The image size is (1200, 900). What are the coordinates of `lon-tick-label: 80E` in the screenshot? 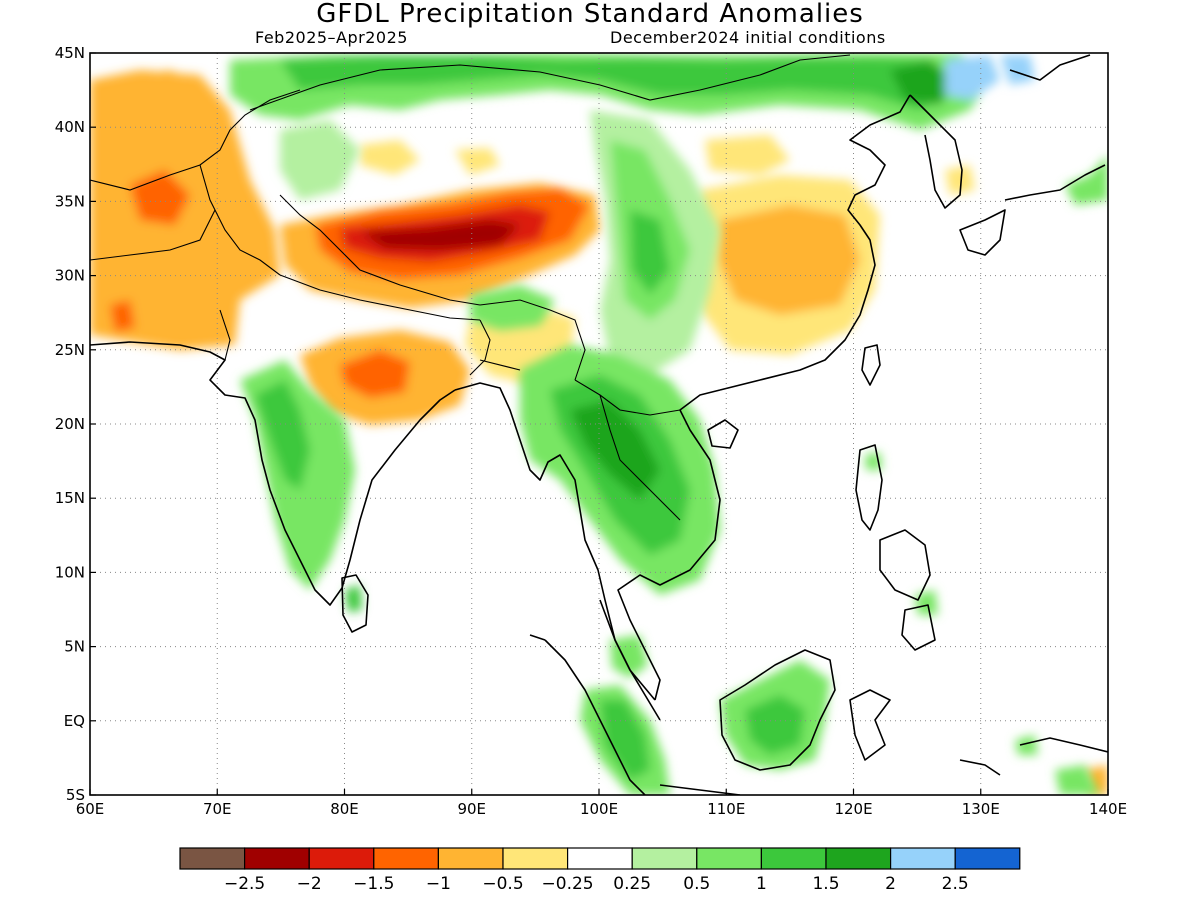 It's located at (344, 809).